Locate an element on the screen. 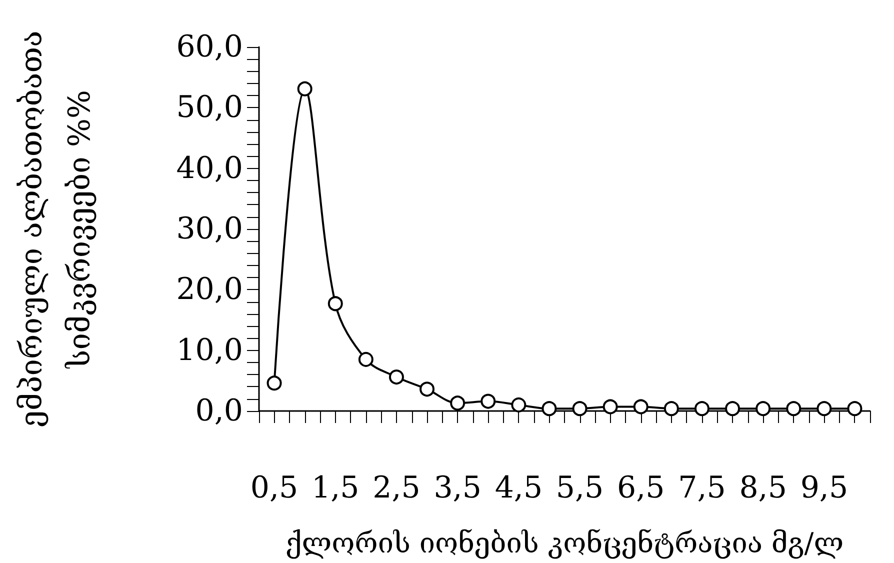 This screenshot has width=894, height=563. x-tick-label: 8,5 is located at coordinates (763, 488).